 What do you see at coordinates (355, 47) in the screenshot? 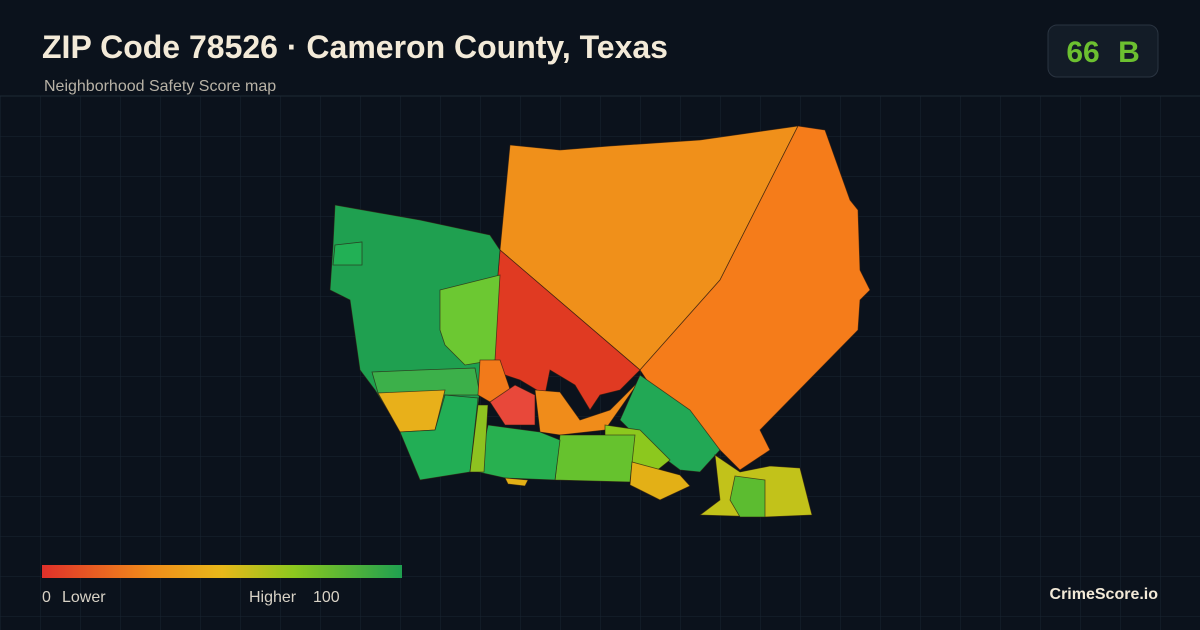
I see `title: ZIP Code 78526 · Cameron County, Texas` at bounding box center [355, 47].